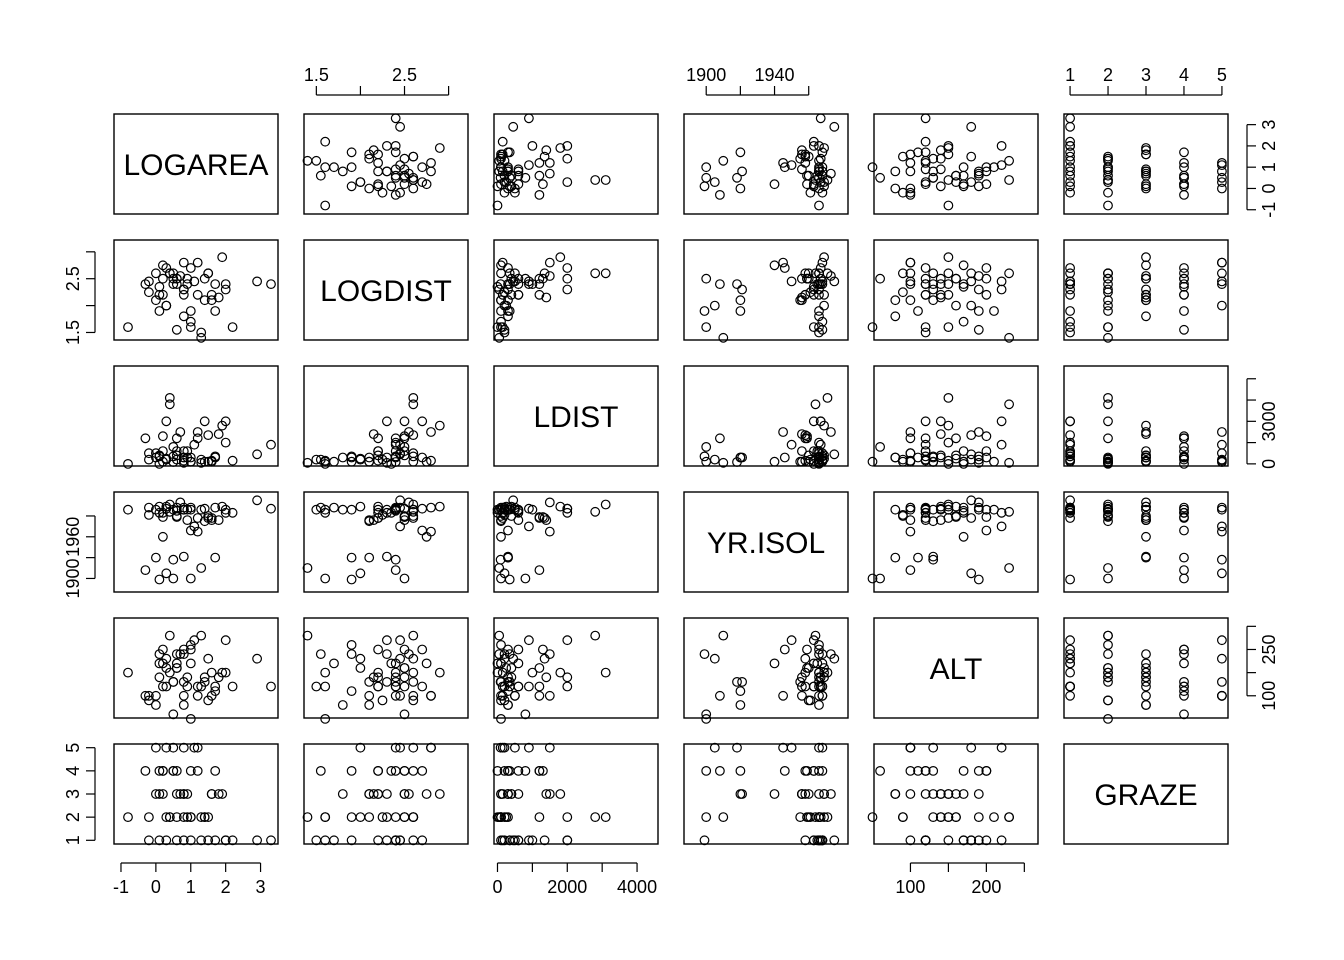 The width and height of the screenshot is (1344, 960). What do you see at coordinates (196, 794) in the screenshot?
I see `panel-graze-vs-logarea` at bounding box center [196, 794].